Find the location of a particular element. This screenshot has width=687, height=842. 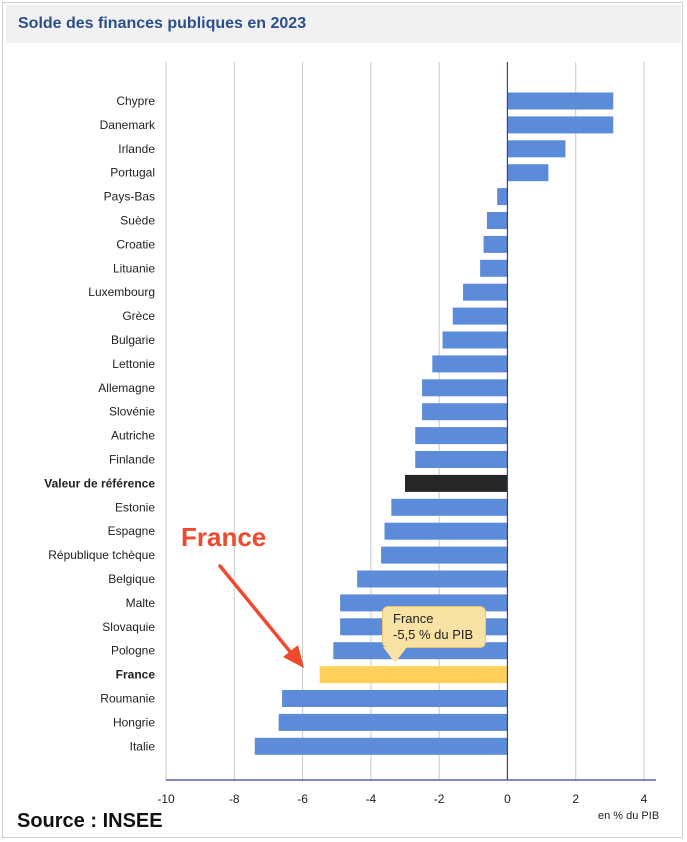

category-label: Chypre is located at coordinates (135, 101).